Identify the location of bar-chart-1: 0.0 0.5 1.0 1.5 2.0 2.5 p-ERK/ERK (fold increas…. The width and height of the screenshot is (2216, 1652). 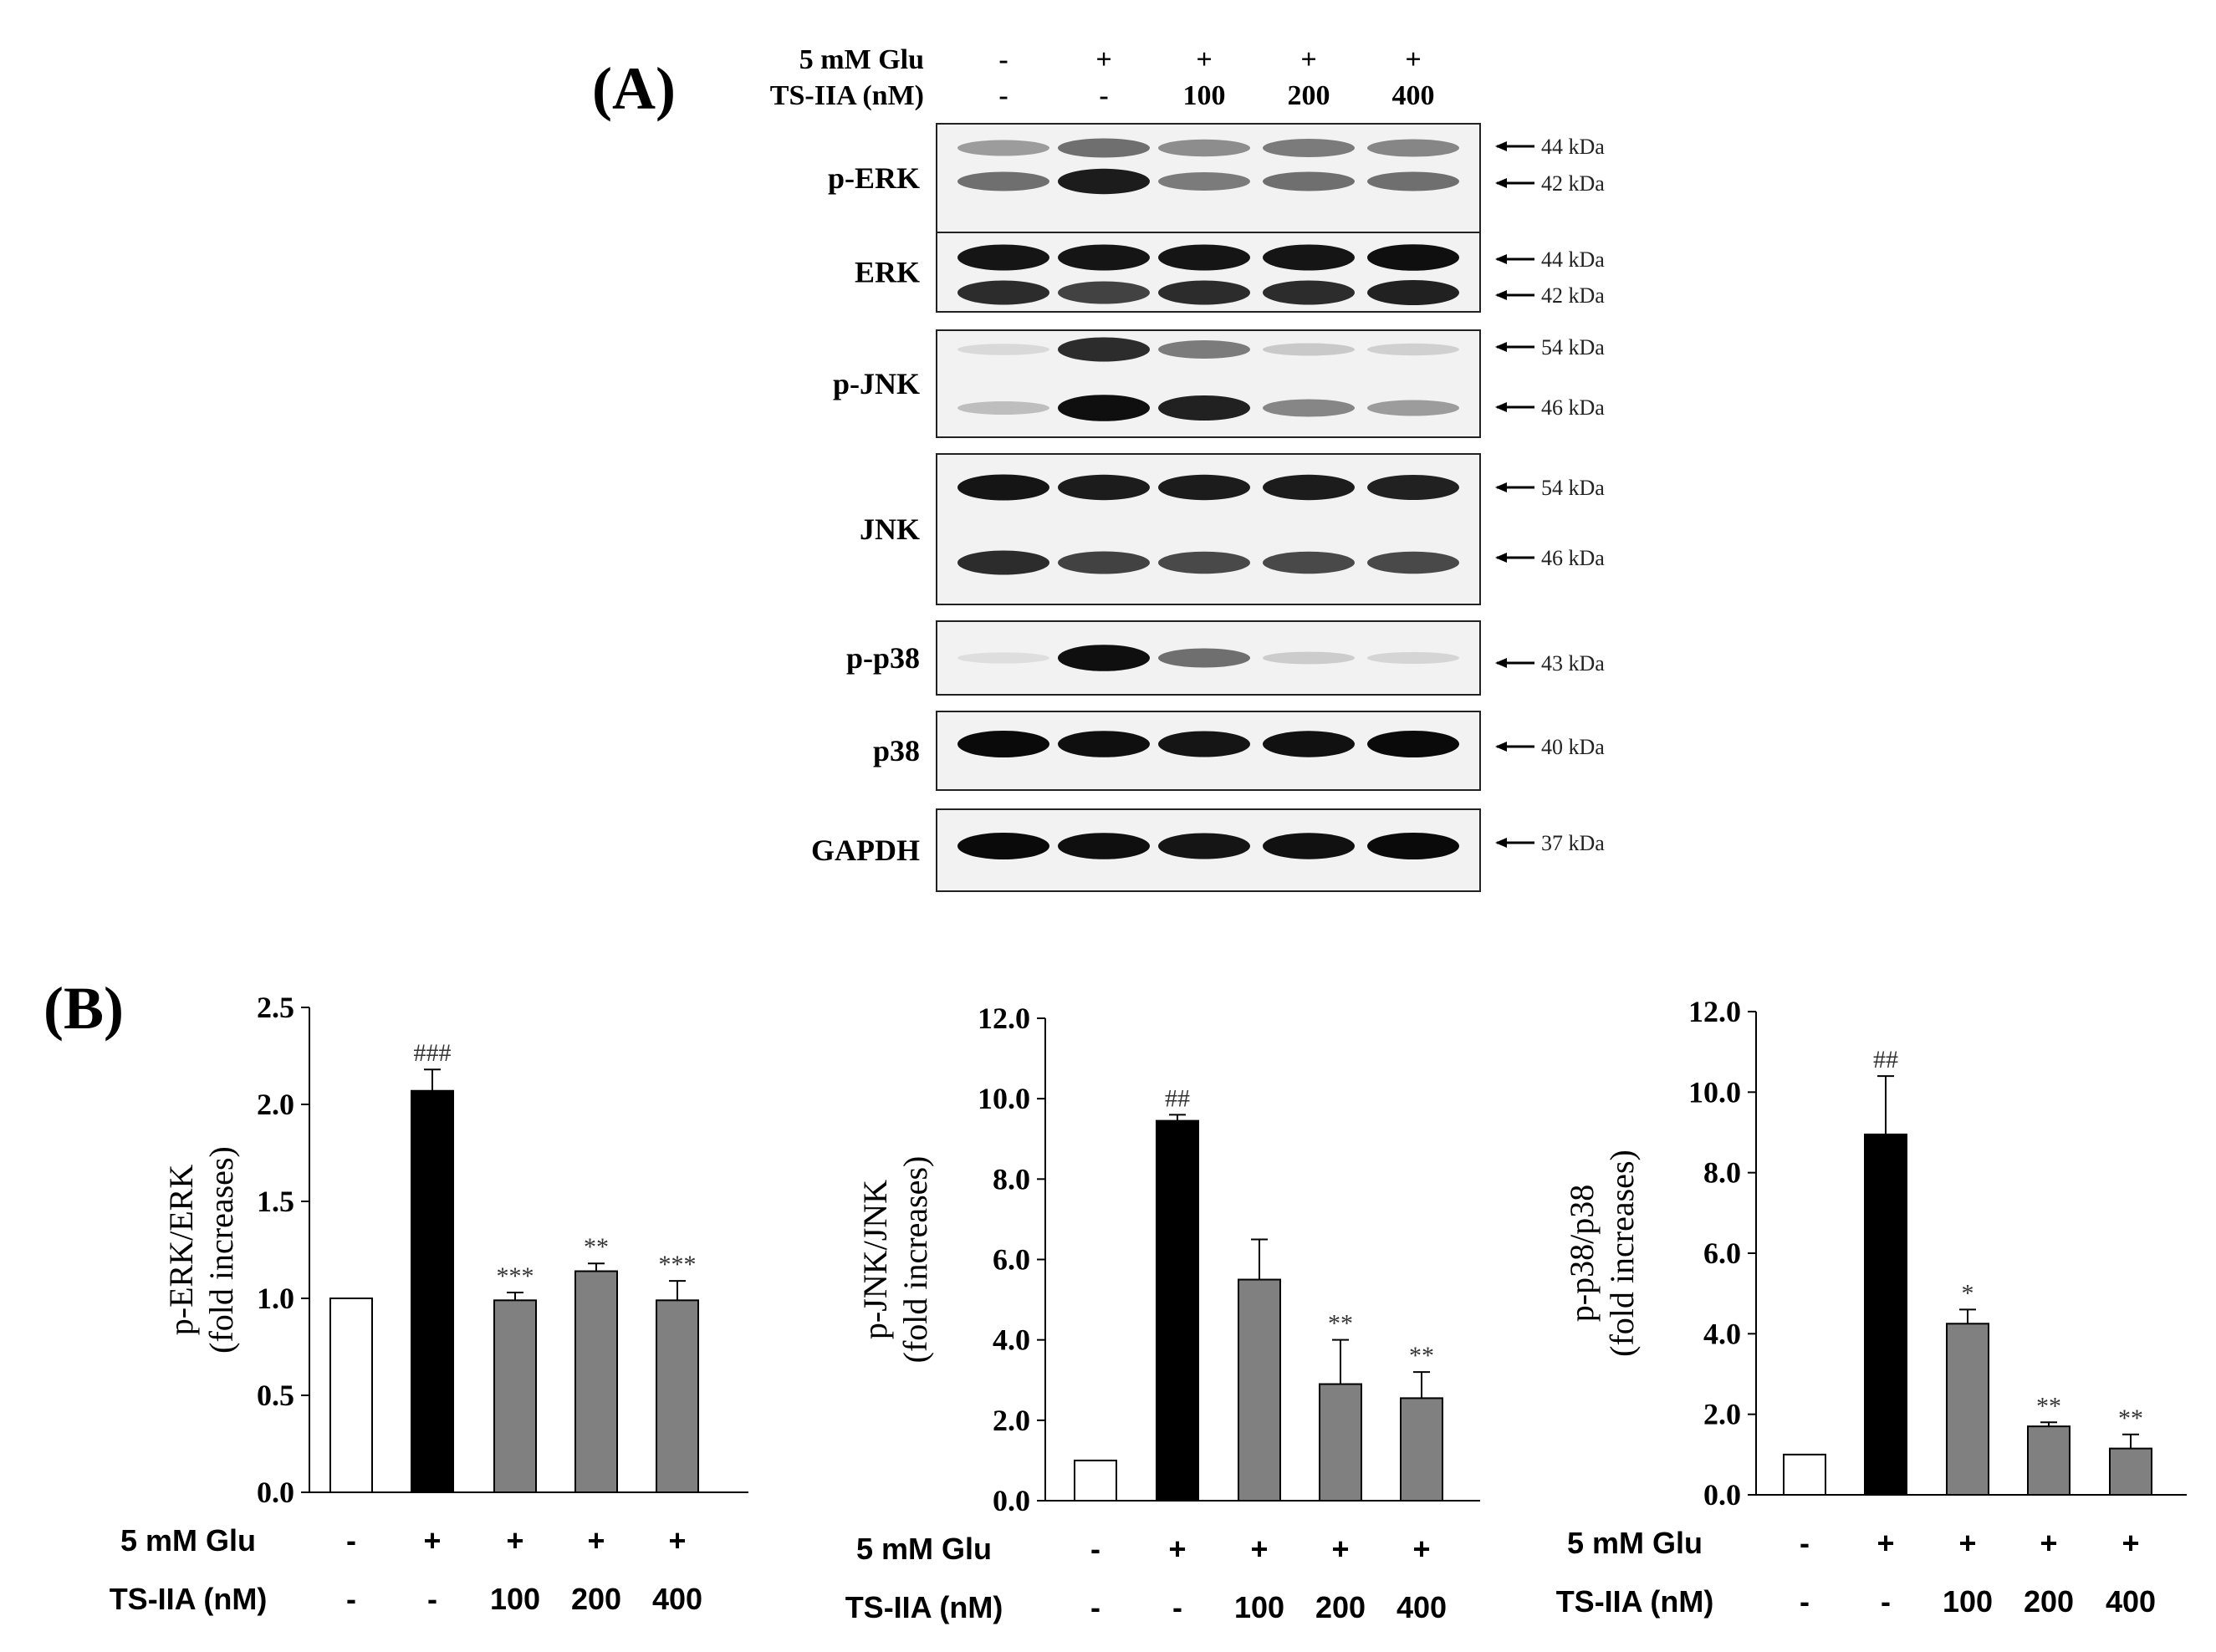
(429, 1303).